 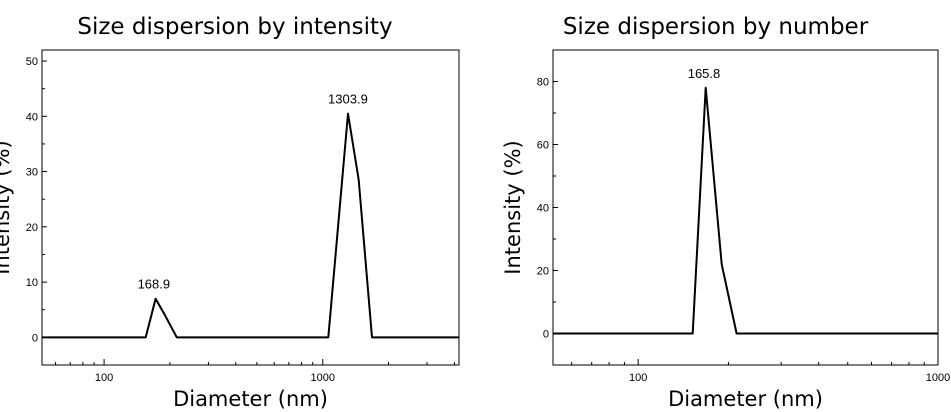 What do you see at coordinates (235, 27) in the screenshot?
I see `chart-title: Size dispersion by intensity` at bounding box center [235, 27].